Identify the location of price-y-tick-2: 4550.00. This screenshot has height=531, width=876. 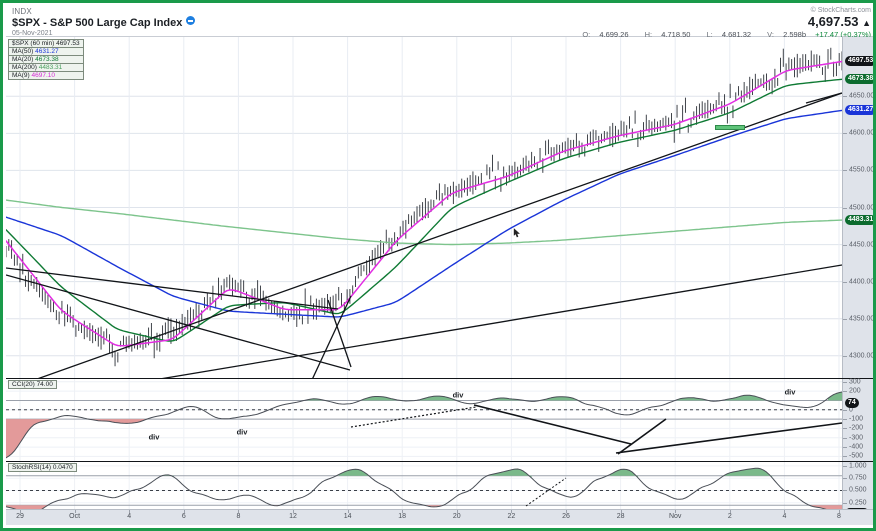
(862, 170).